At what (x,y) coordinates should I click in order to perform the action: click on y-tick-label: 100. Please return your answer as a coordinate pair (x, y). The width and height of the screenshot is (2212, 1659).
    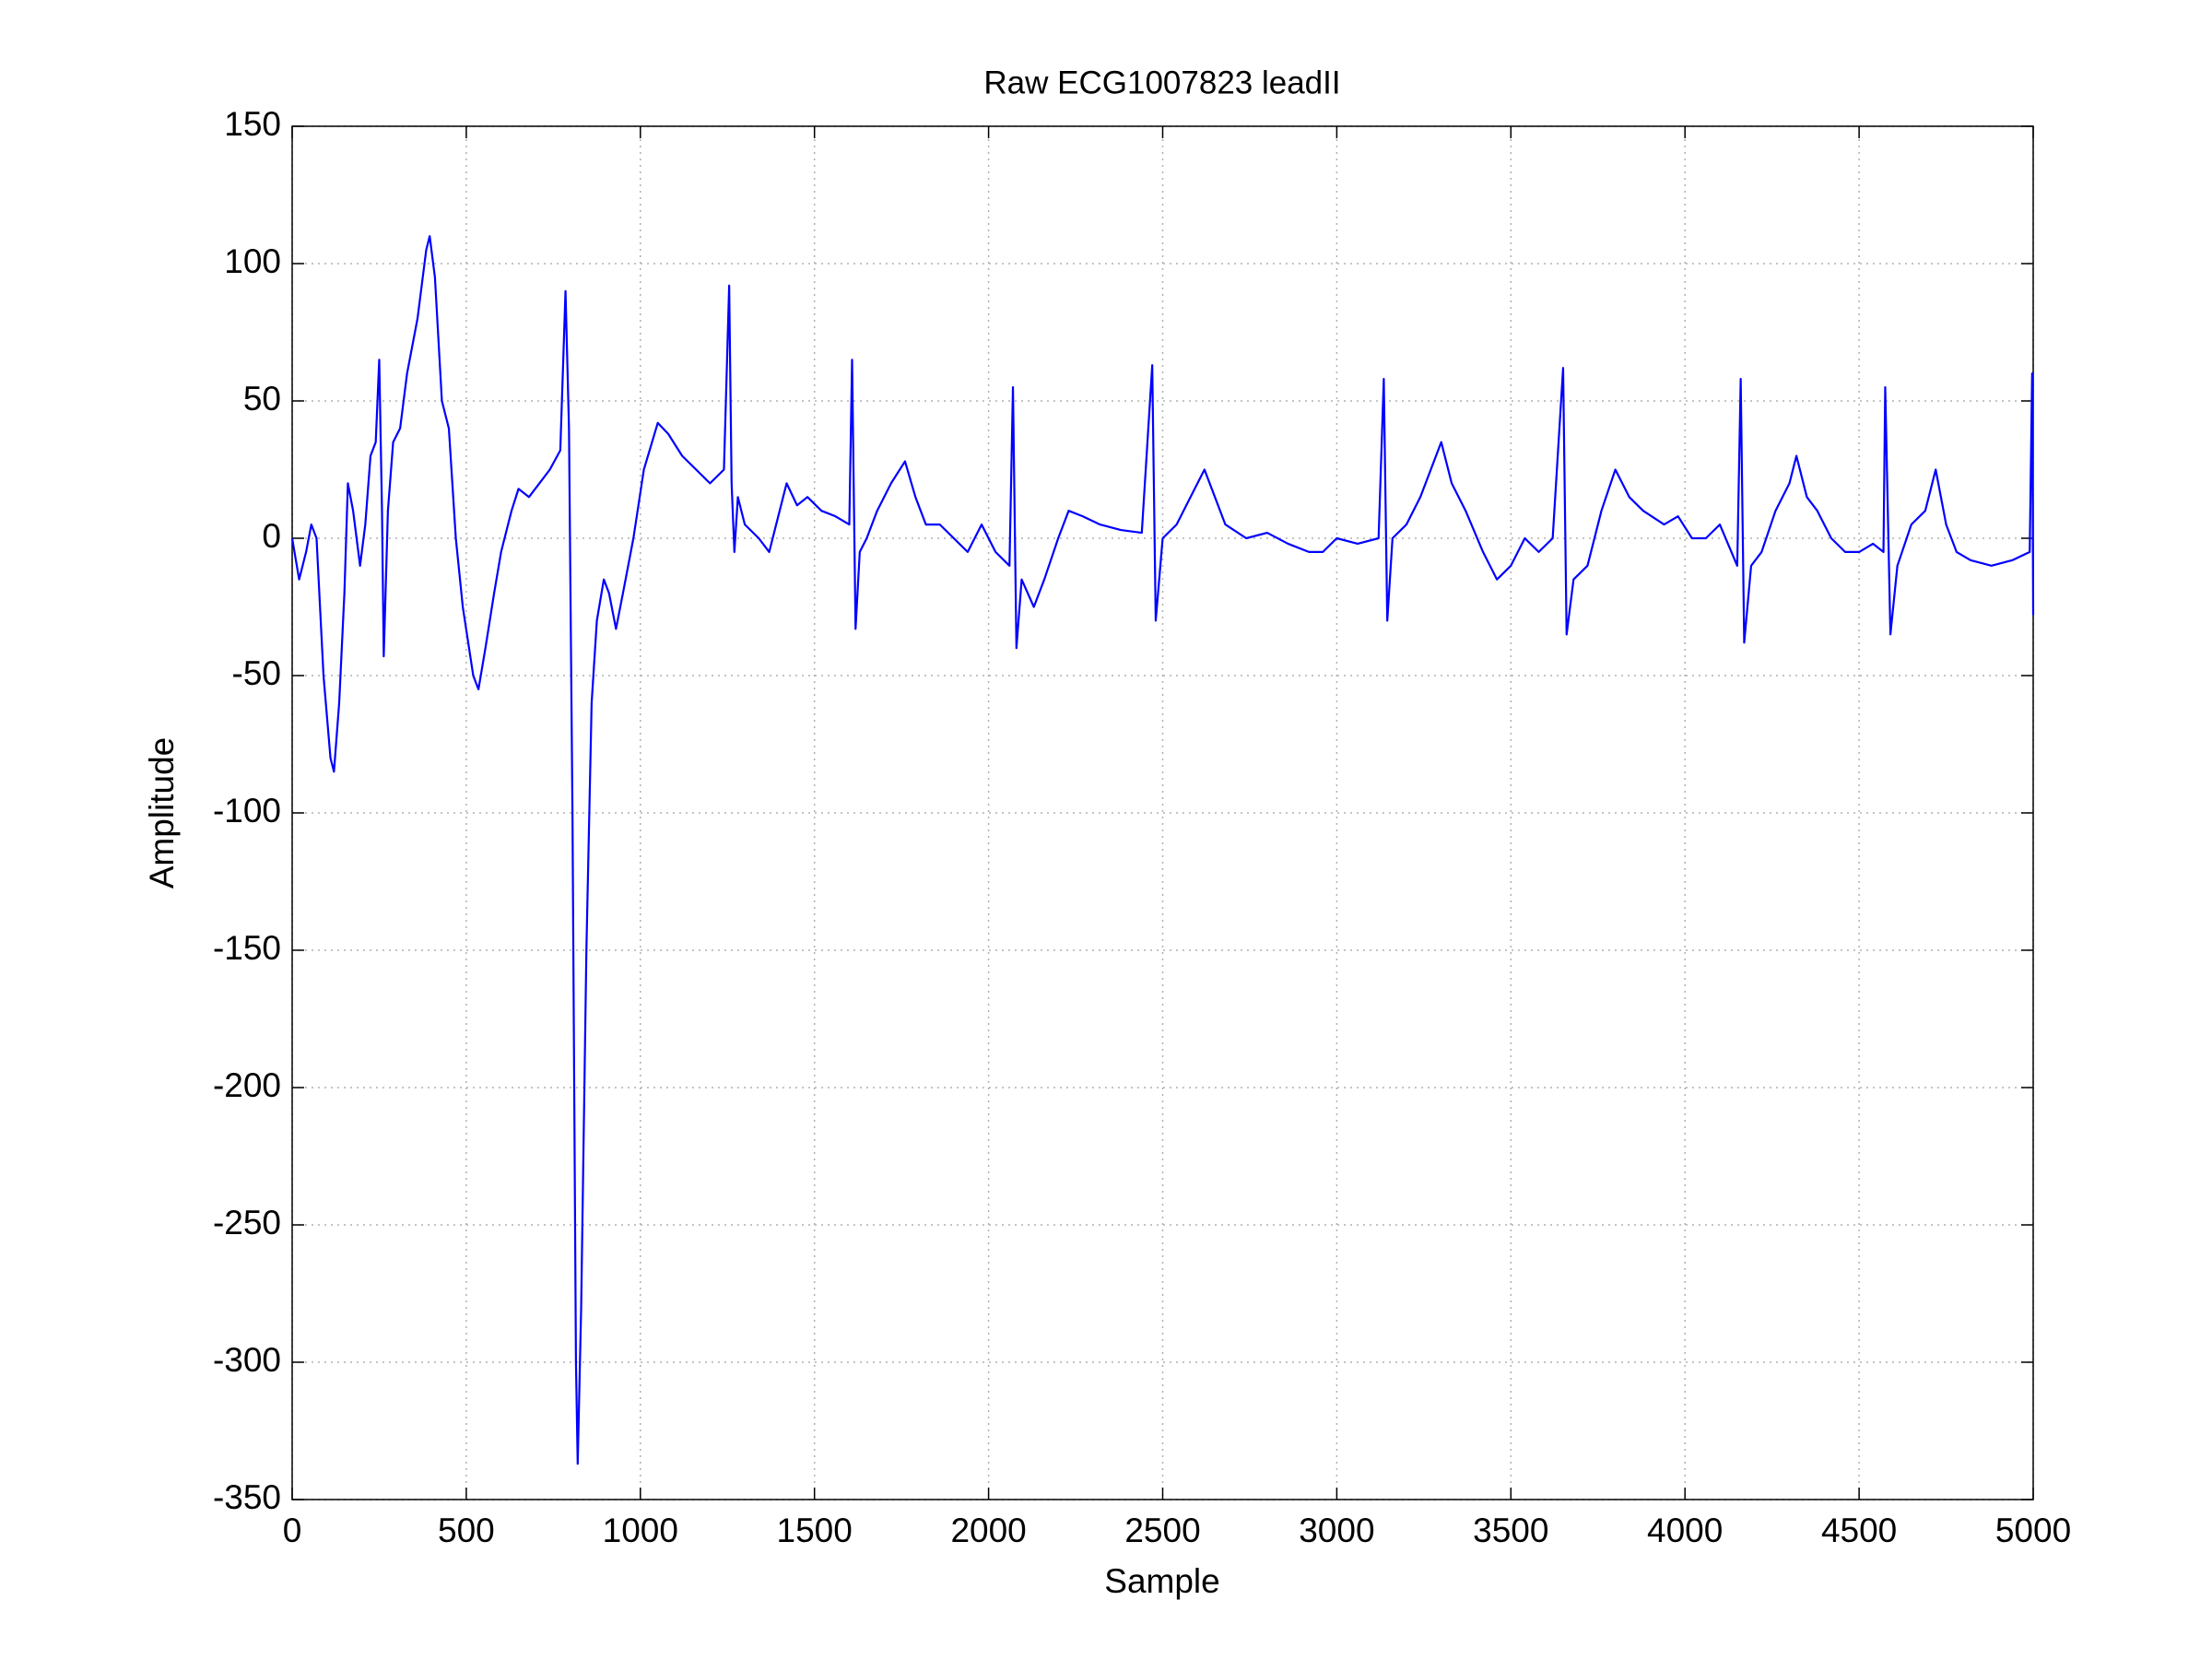
    Looking at the image, I should click on (252, 261).